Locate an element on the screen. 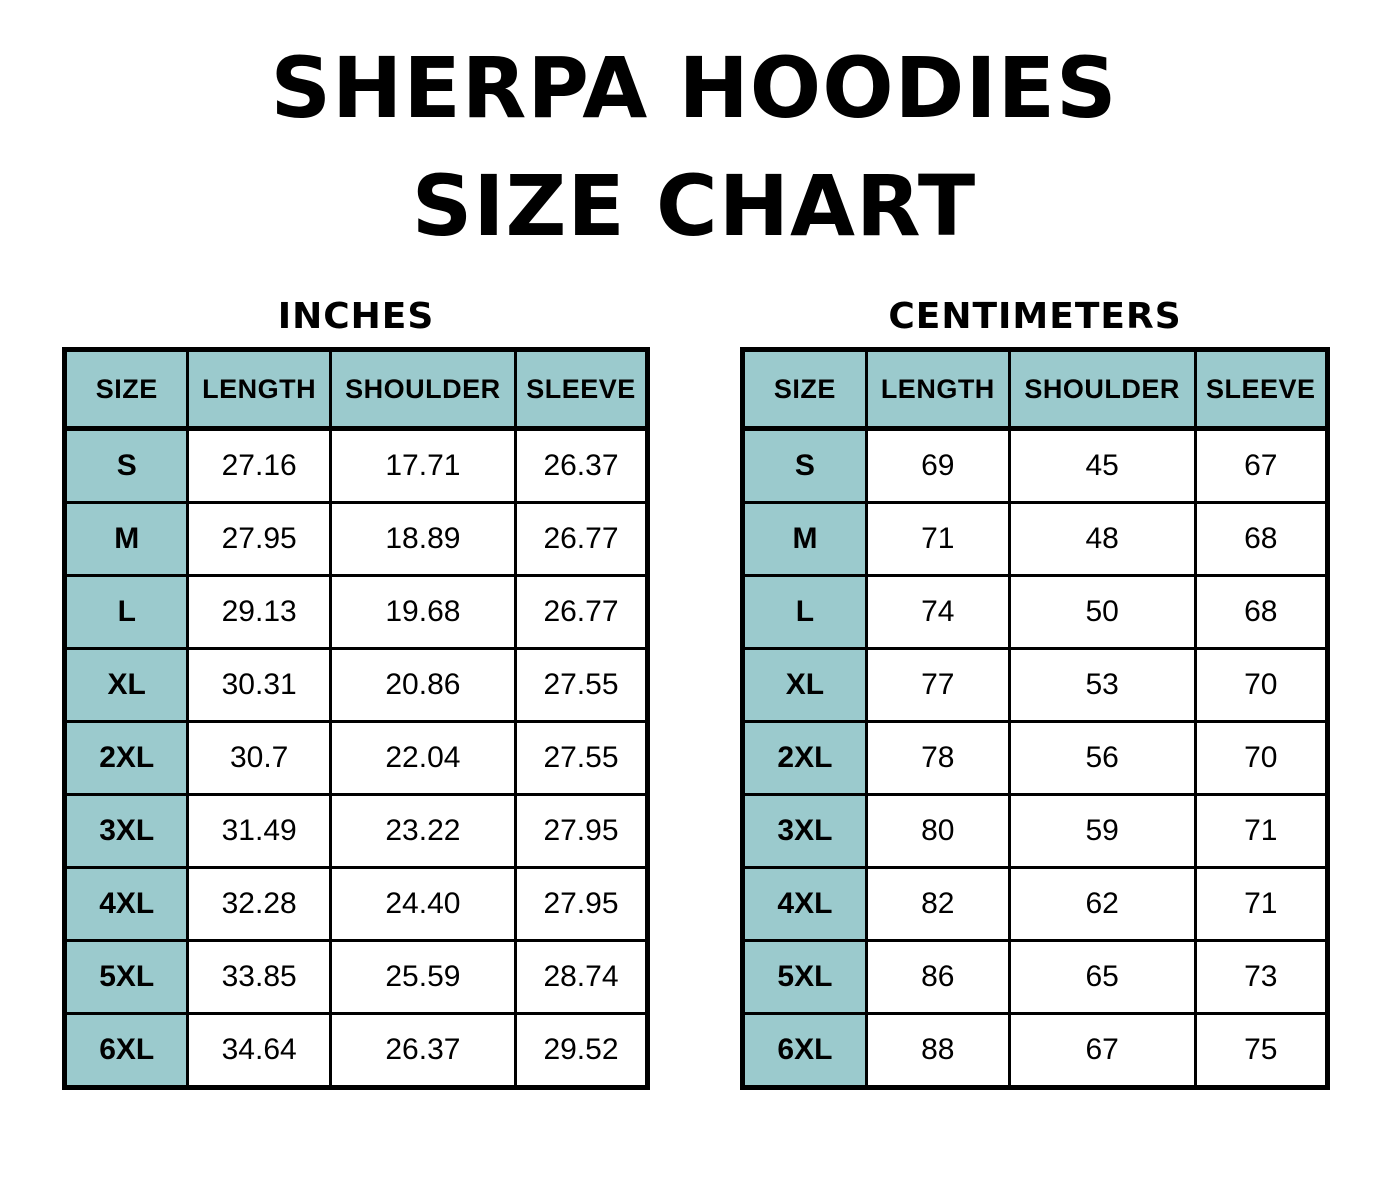 The image size is (1388, 1200). value-cell: 29.52 is located at coordinates (581, 1050).